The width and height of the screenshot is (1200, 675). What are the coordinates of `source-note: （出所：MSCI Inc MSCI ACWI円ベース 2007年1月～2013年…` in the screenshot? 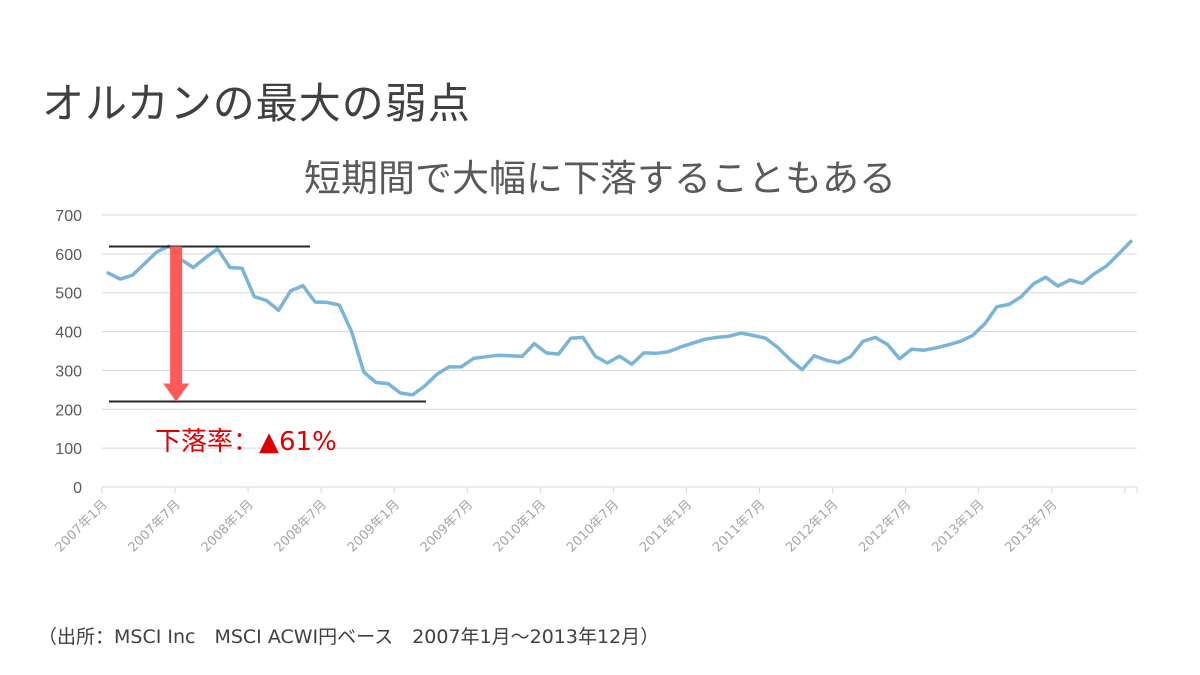 It's located at (349, 637).